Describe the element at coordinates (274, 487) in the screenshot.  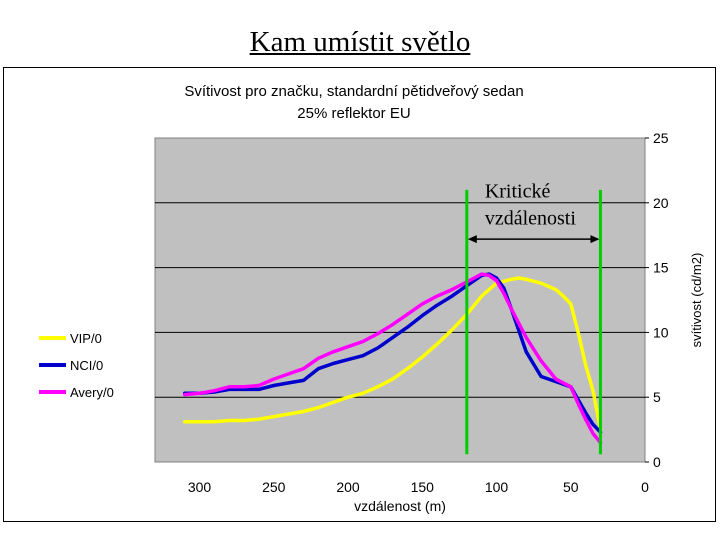
I see `x-tick-label: 250` at that location.